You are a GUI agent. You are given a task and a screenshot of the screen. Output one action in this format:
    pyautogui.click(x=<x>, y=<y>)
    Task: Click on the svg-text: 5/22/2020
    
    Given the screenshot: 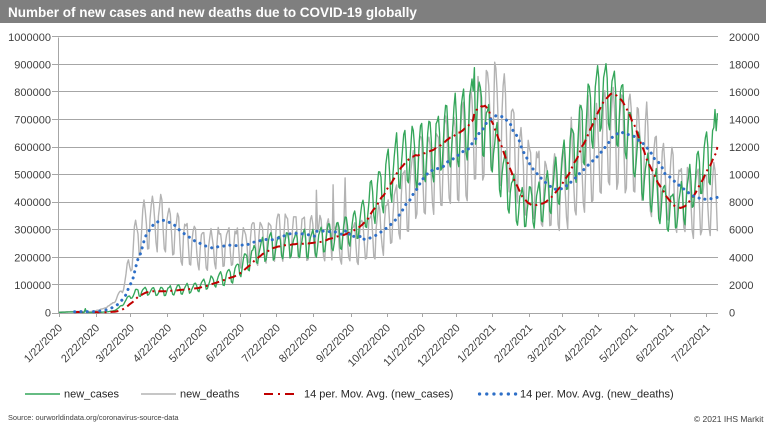 What is the action you would take?
    pyautogui.click(x=188, y=343)
    